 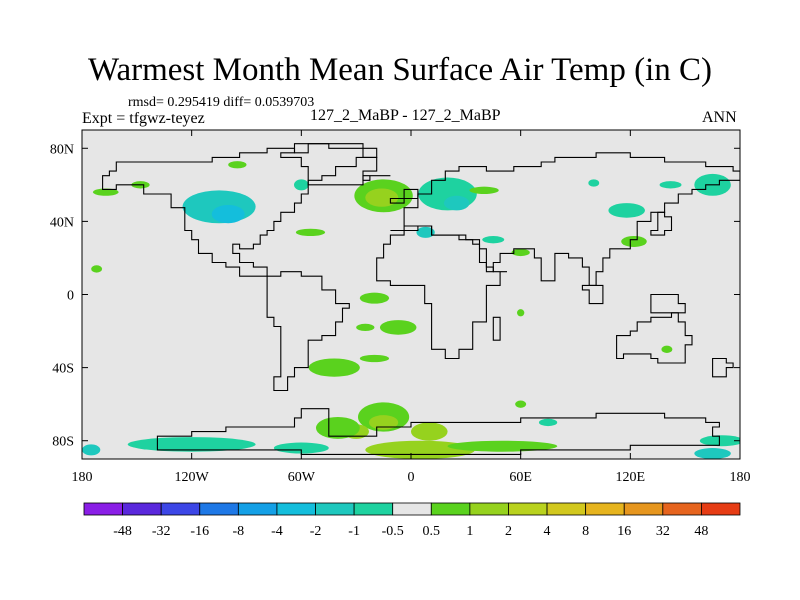 What do you see at coordinates (239, 531) in the screenshot?
I see `colorbar-label: -8` at bounding box center [239, 531].